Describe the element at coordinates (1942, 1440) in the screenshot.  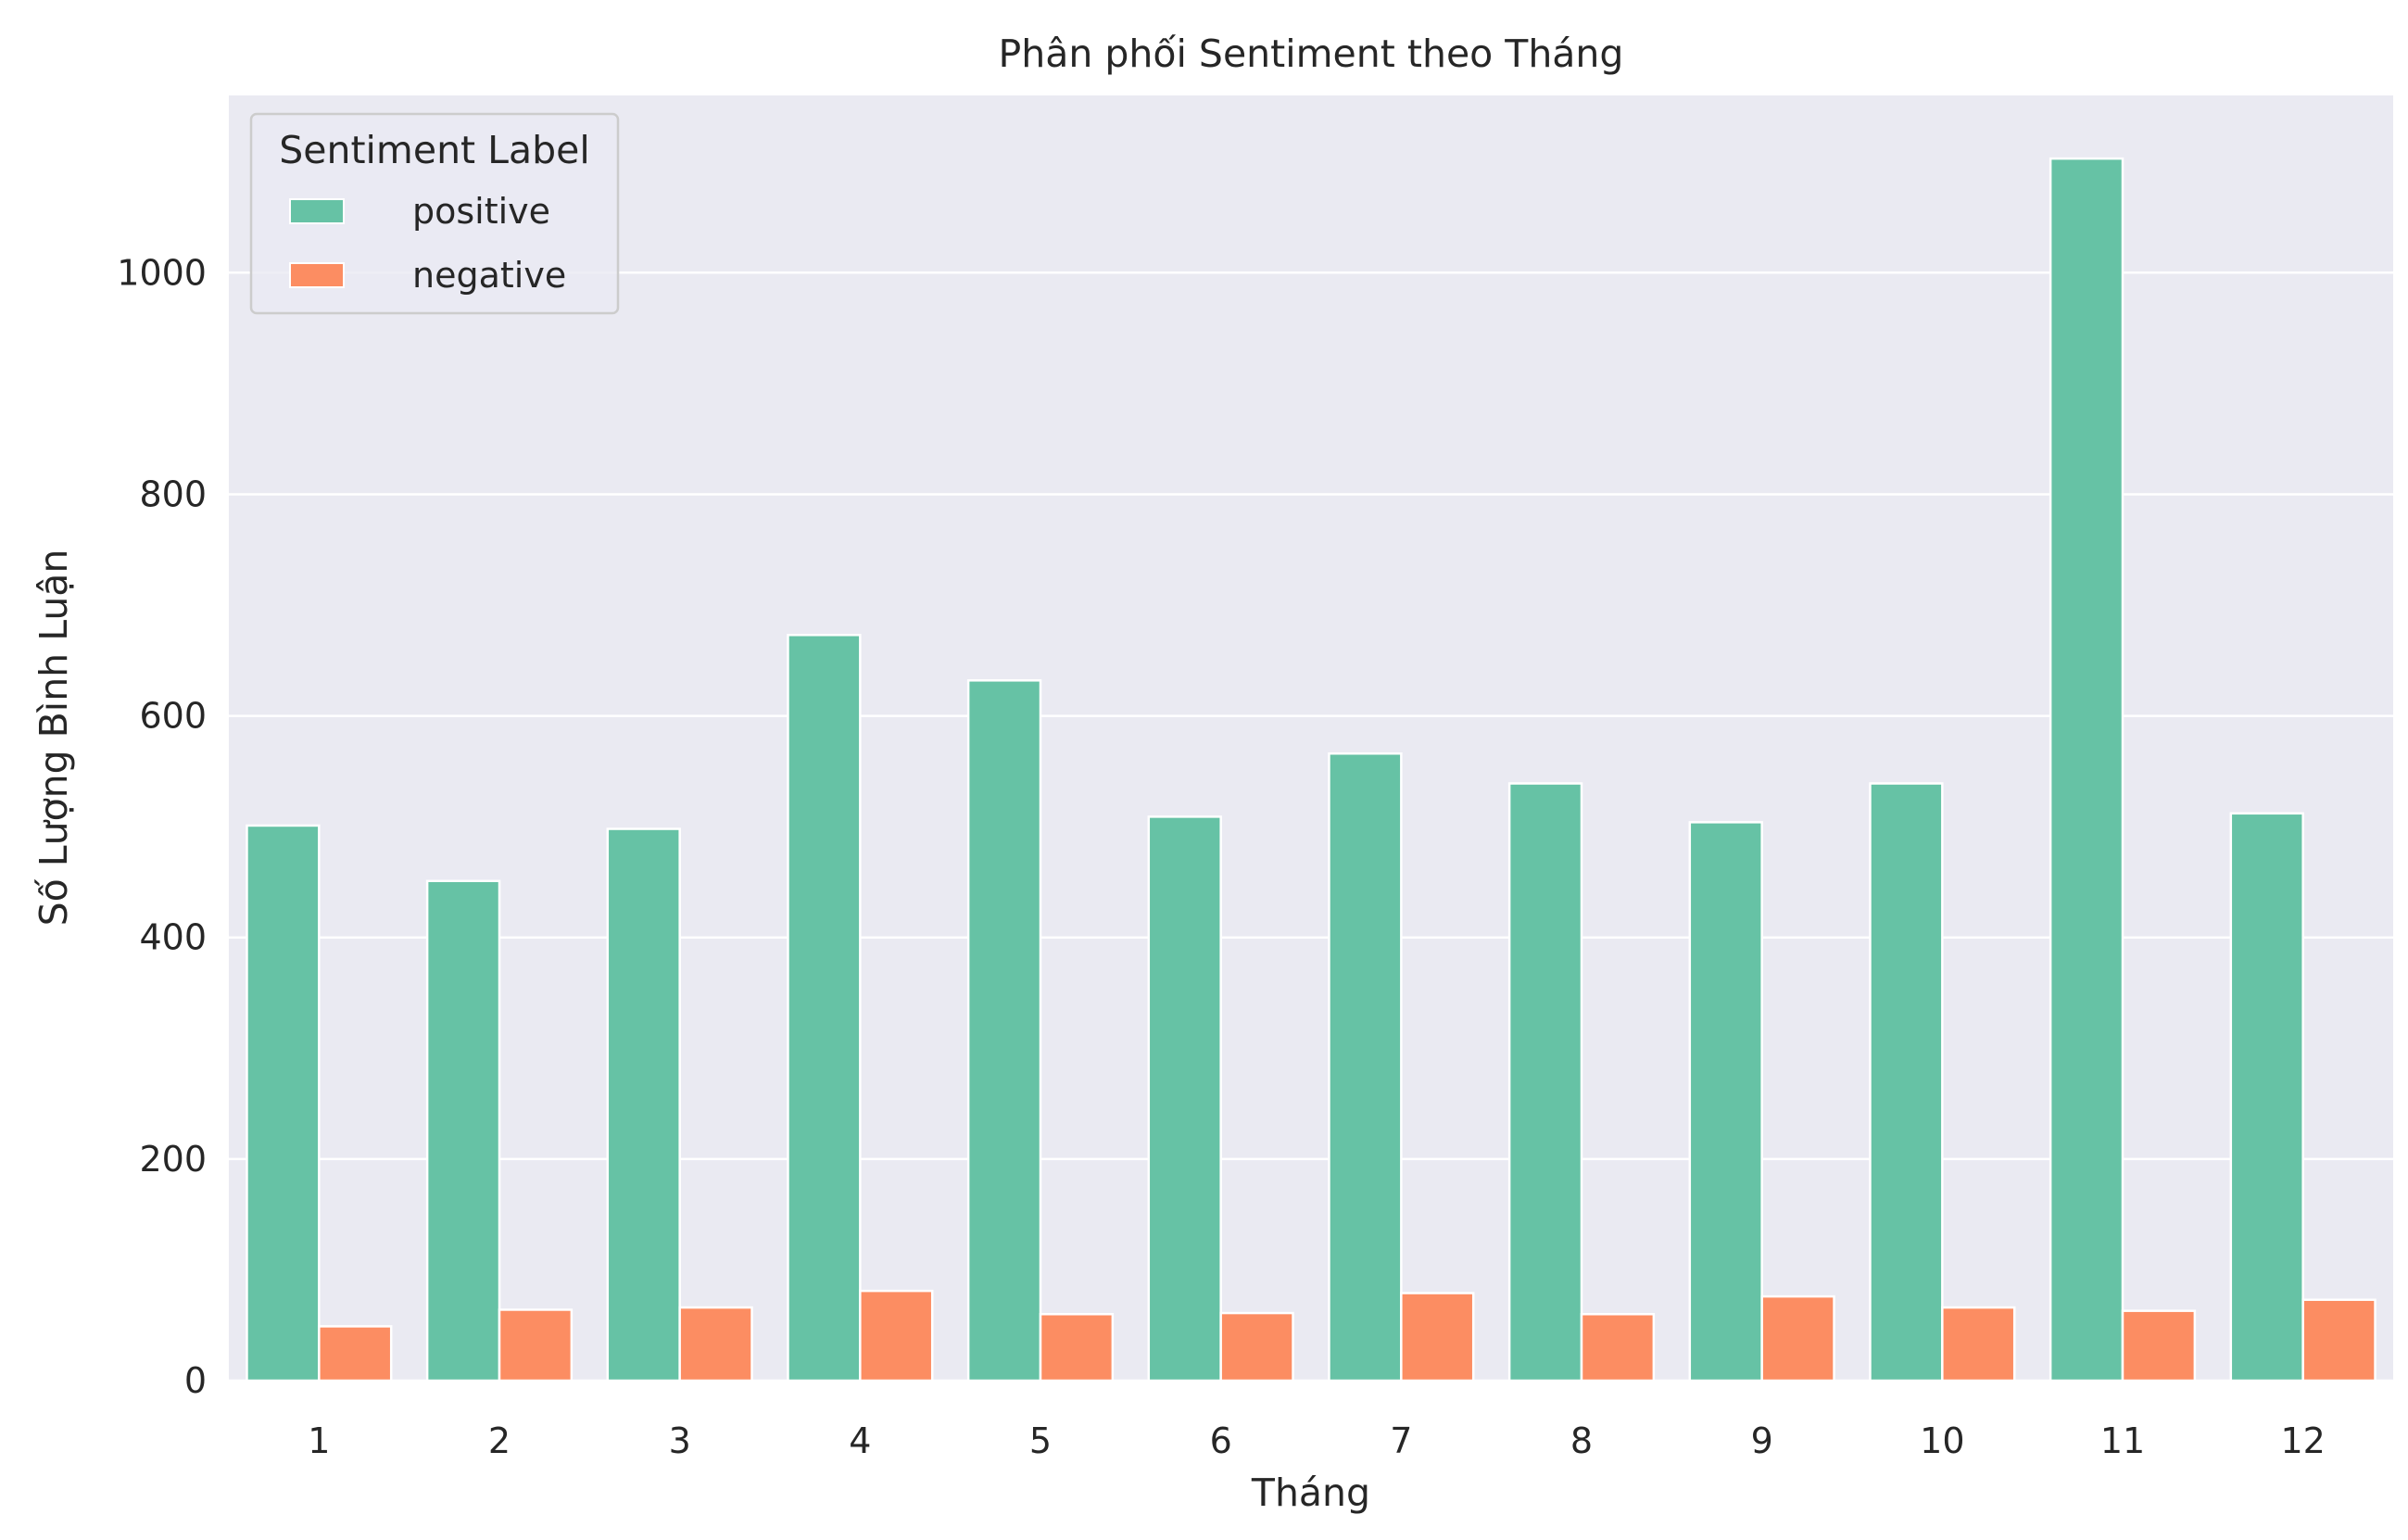
I see `x-tick-label: 10` at that location.